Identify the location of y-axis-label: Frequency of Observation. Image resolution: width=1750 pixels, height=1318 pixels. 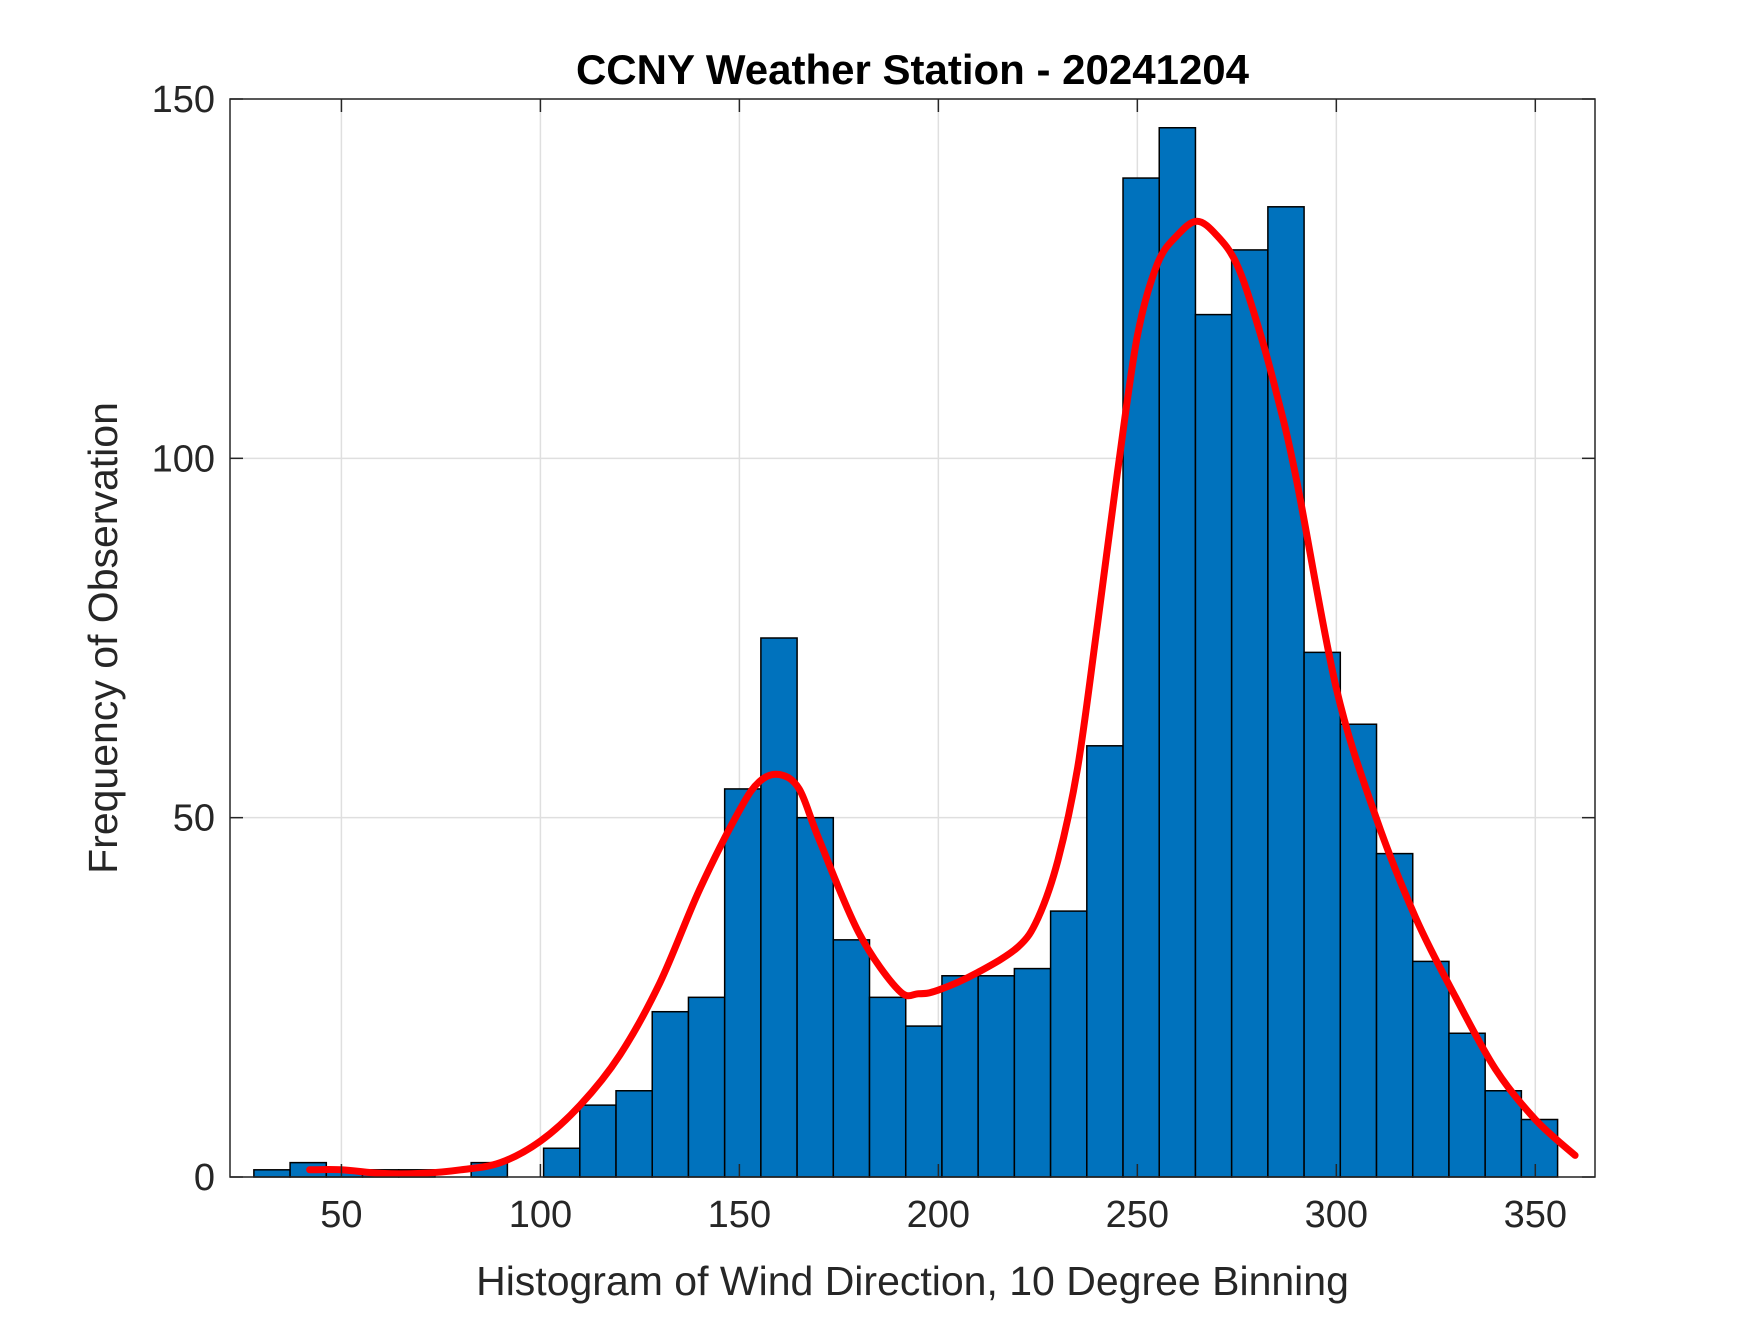
(103, 638).